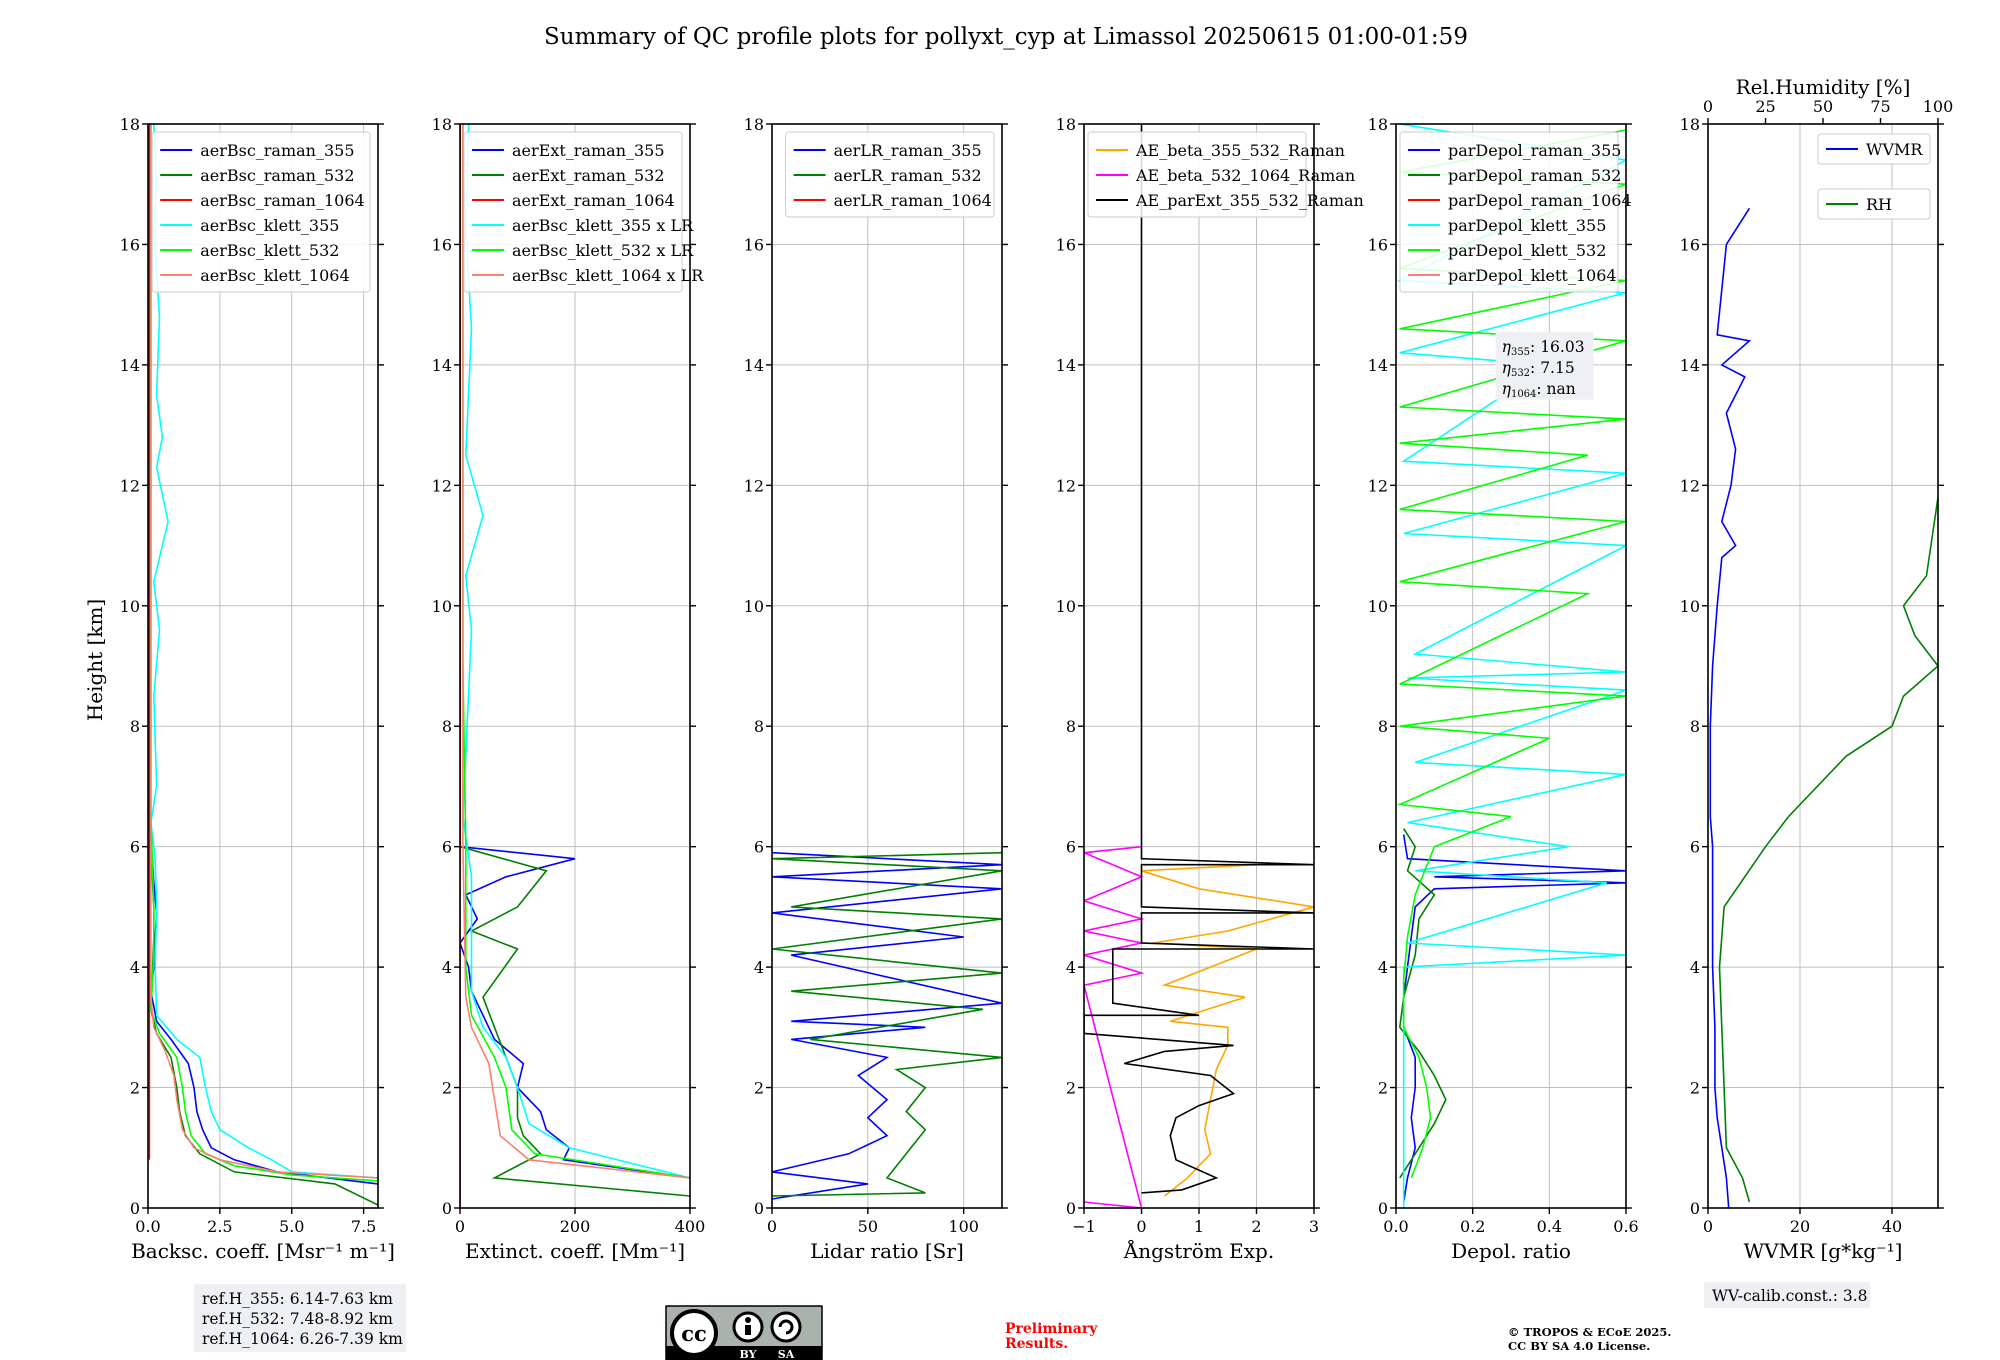  Describe the element at coordinates (748, 1320) in the screenshot. I see `by-person-head` at that location.